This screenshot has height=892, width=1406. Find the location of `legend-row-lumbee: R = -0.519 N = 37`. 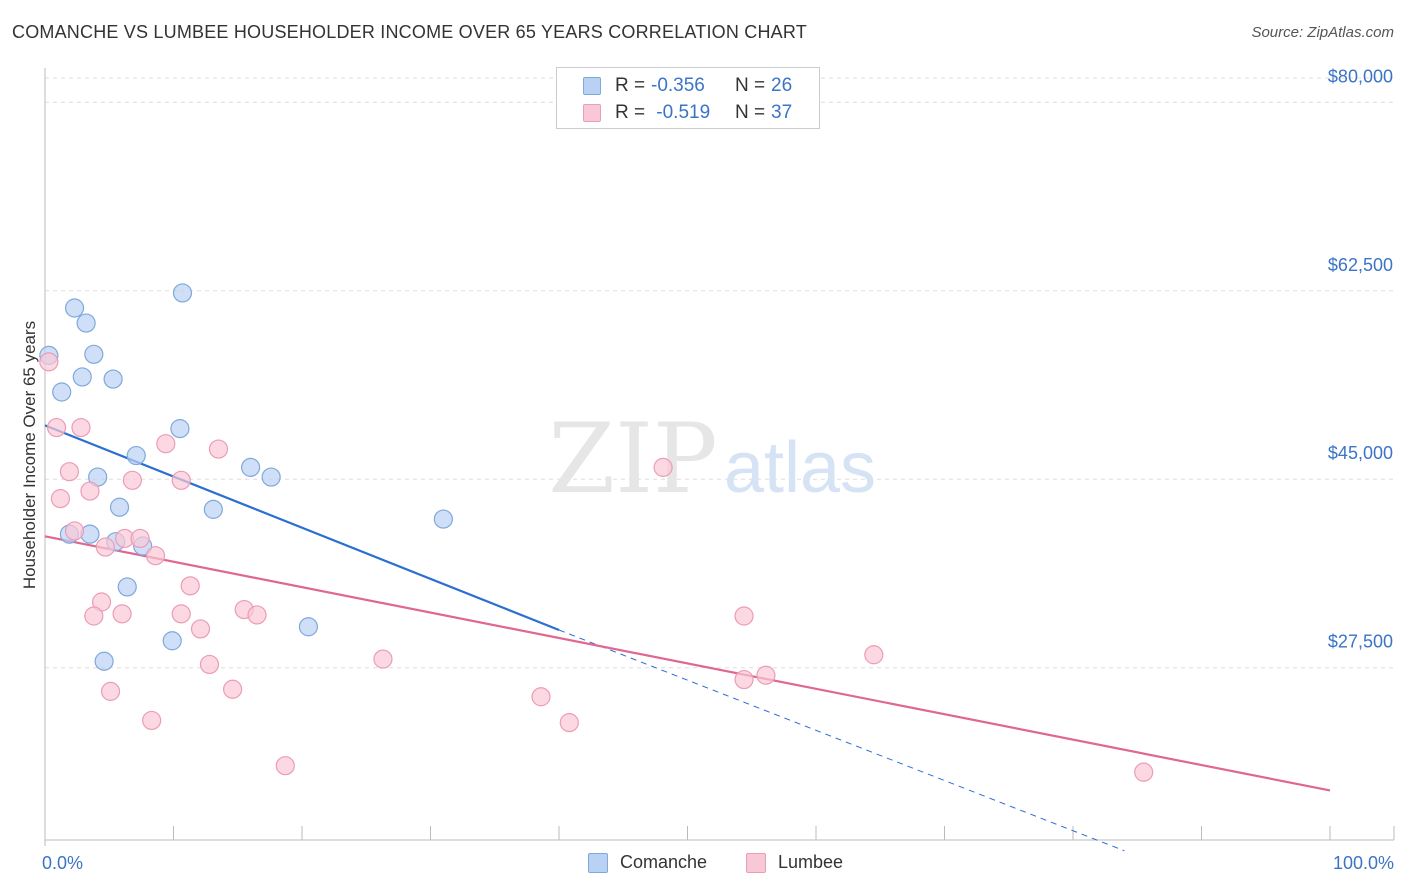

legend-row-lumbee: R = -0.519 N = 37 is located at coordinates (688, 114).